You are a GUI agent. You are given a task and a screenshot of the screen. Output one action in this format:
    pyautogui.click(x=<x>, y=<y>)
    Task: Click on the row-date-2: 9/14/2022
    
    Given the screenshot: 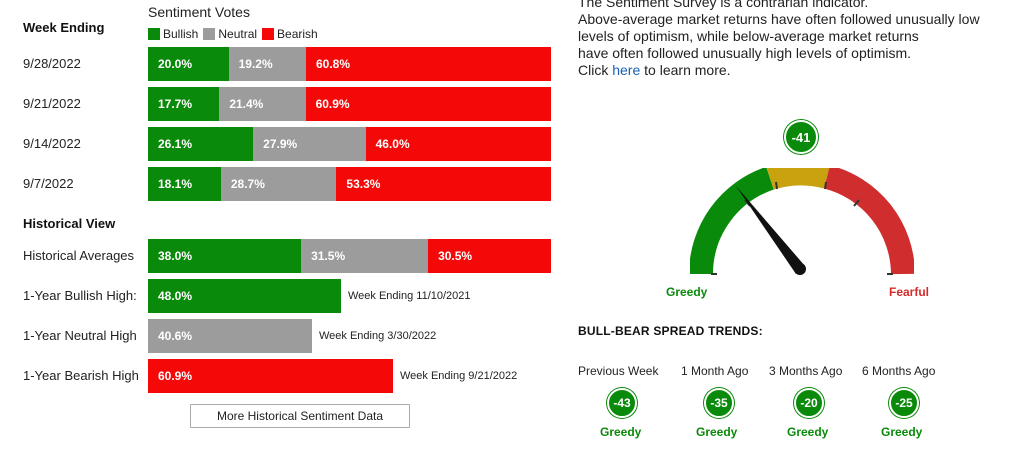 What is the action you would take?
    pyautogui.click(x=52, y=143)
    